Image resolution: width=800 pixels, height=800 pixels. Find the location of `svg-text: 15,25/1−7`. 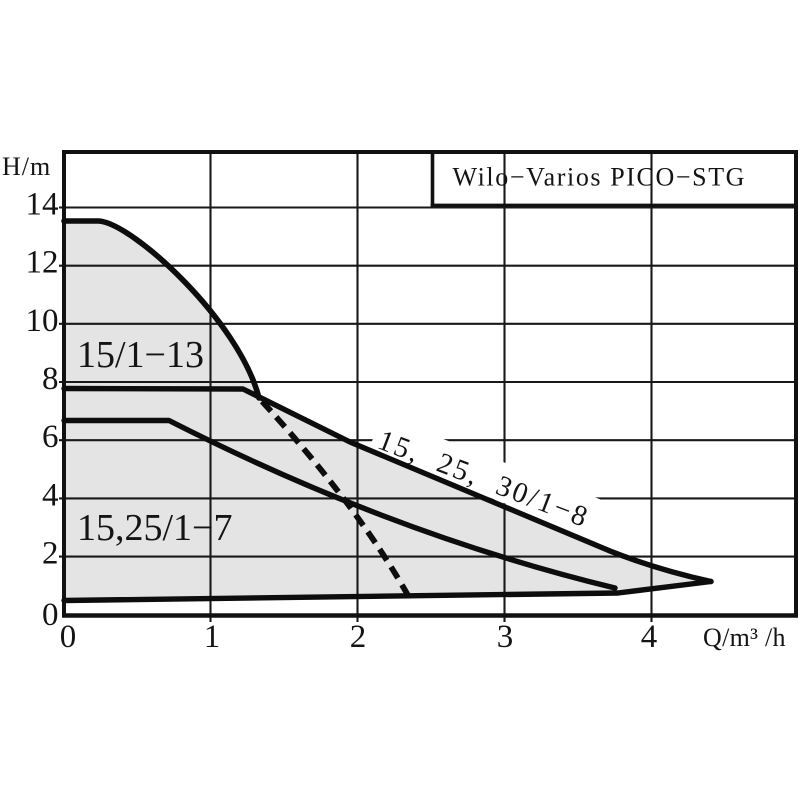

svg-text: 15,25/1−7 is located at coordinates (155, 528).